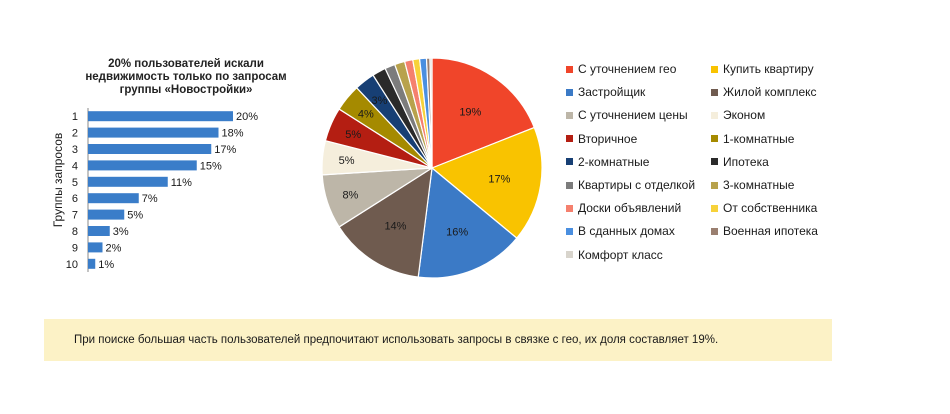 Image resolution: width=950 pixels, height=414 pixels. I want to click on legend-label: Комфорт класс, so click(620, 254).